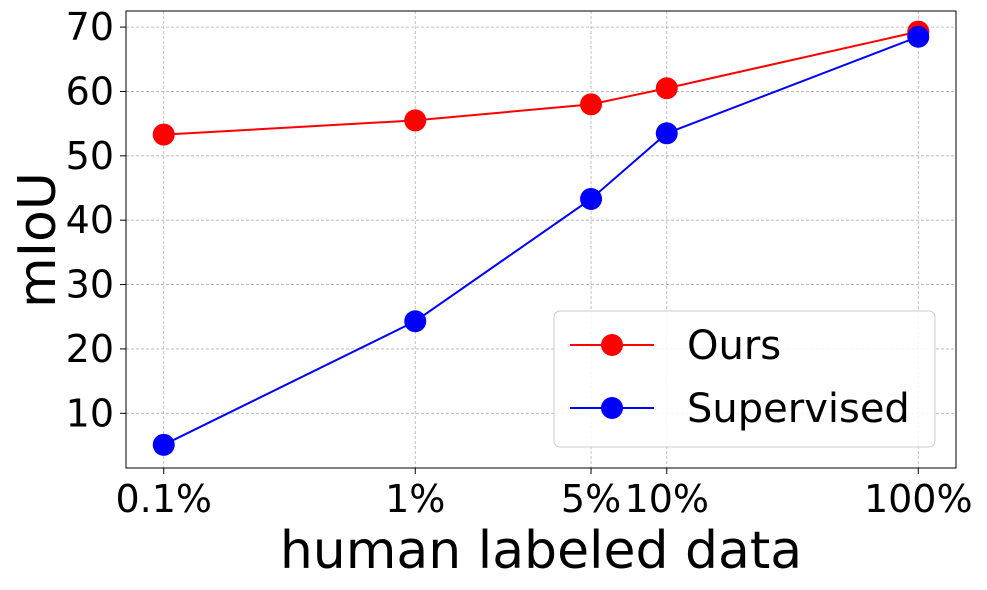 The image size is (987, 590). Describe the element at coordinates (667, 499) in the screenshot. I see `x-tick-label: 10%` at that location.